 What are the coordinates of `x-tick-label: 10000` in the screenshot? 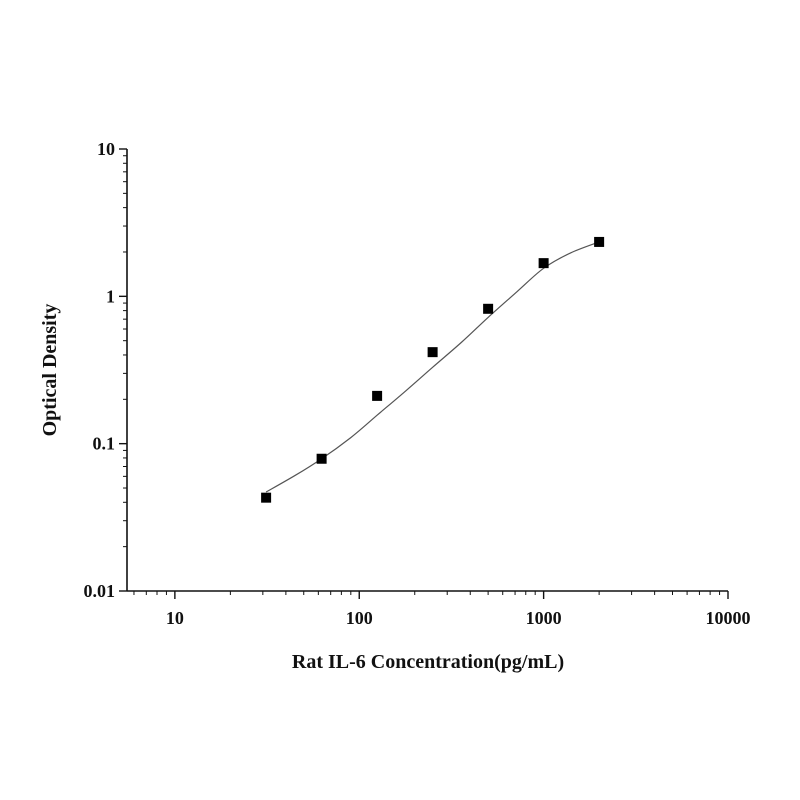 It's located at (728, 618).